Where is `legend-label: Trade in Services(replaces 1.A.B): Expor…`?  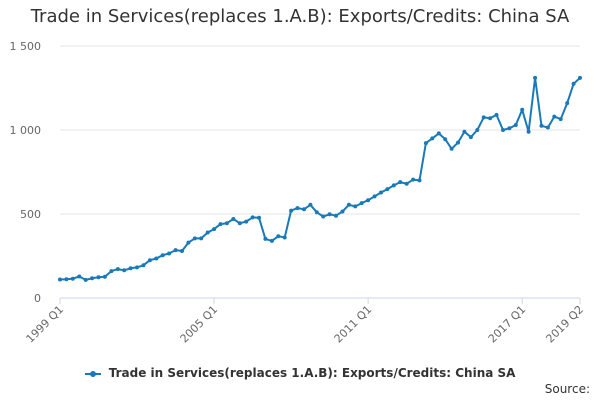
legend-label: Trade in Services(replaces 1.A.B): Expor… is located at coordinates (312, 373).